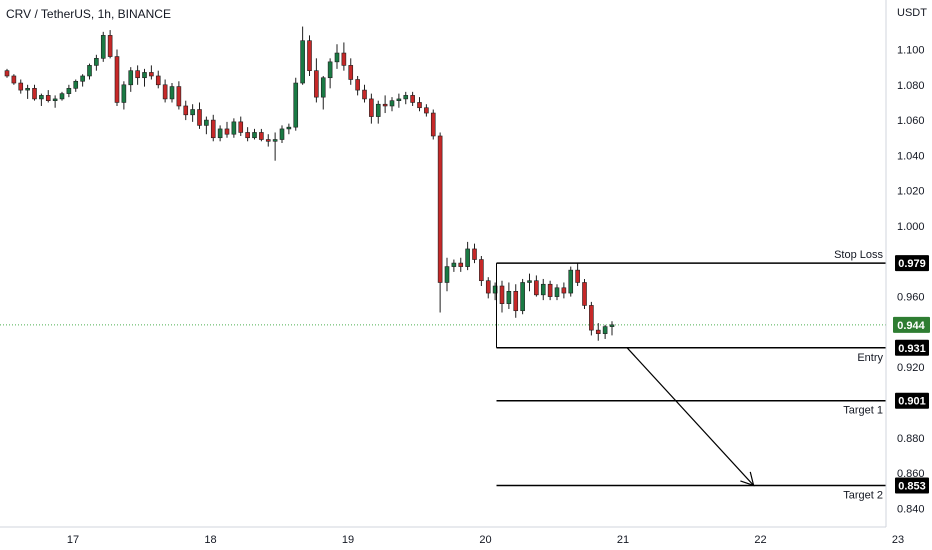 The width and height of the screenshot is (932, 550). I want to click on level-price-label: 0.979, so click(912, 264).